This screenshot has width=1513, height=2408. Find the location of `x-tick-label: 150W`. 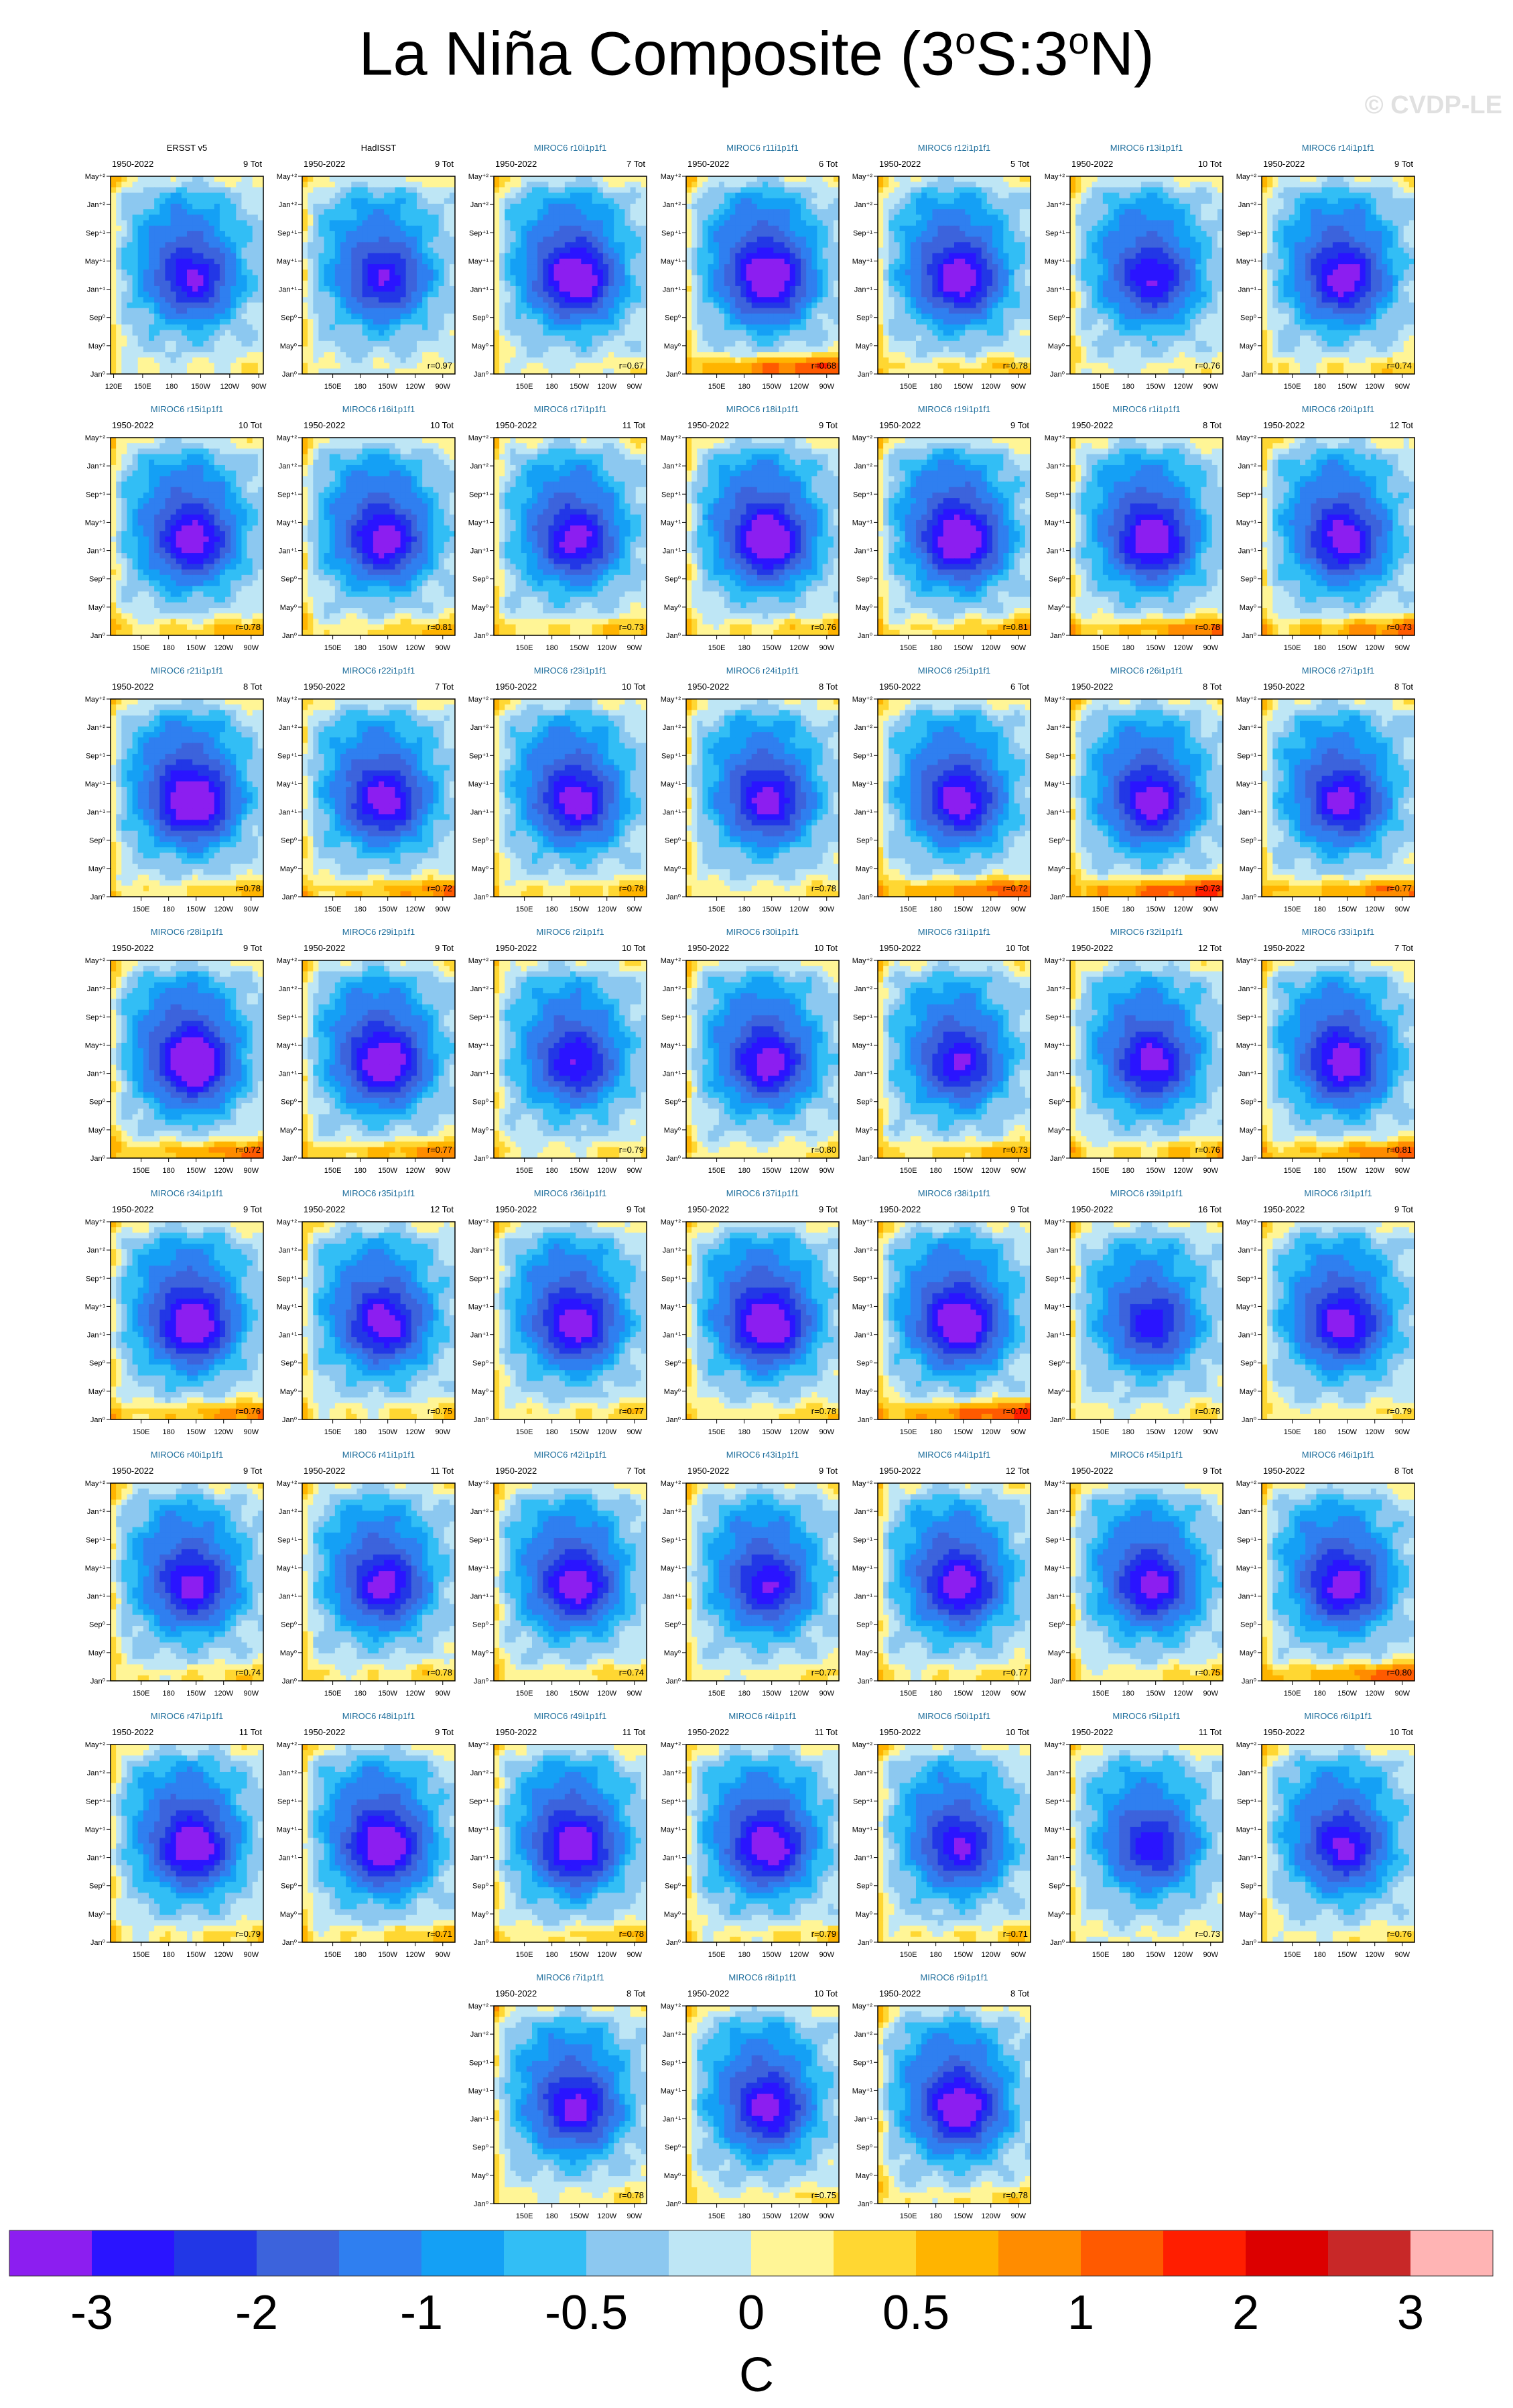

x-tick-label: 150W is located at coordinates (387, 387).